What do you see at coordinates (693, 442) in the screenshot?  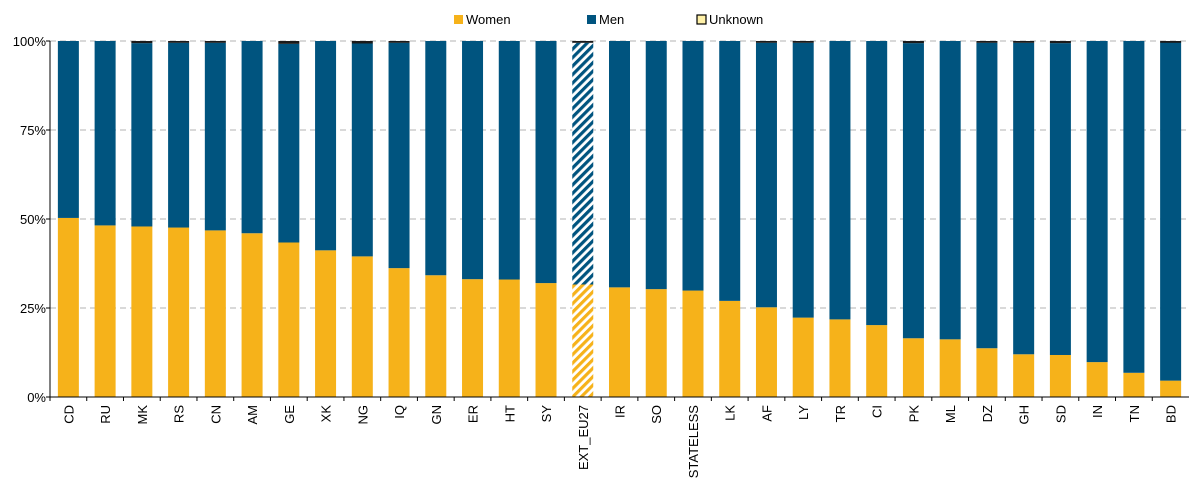 I see `x-tick-label: STATELESS` at bounding box center [693, 442].